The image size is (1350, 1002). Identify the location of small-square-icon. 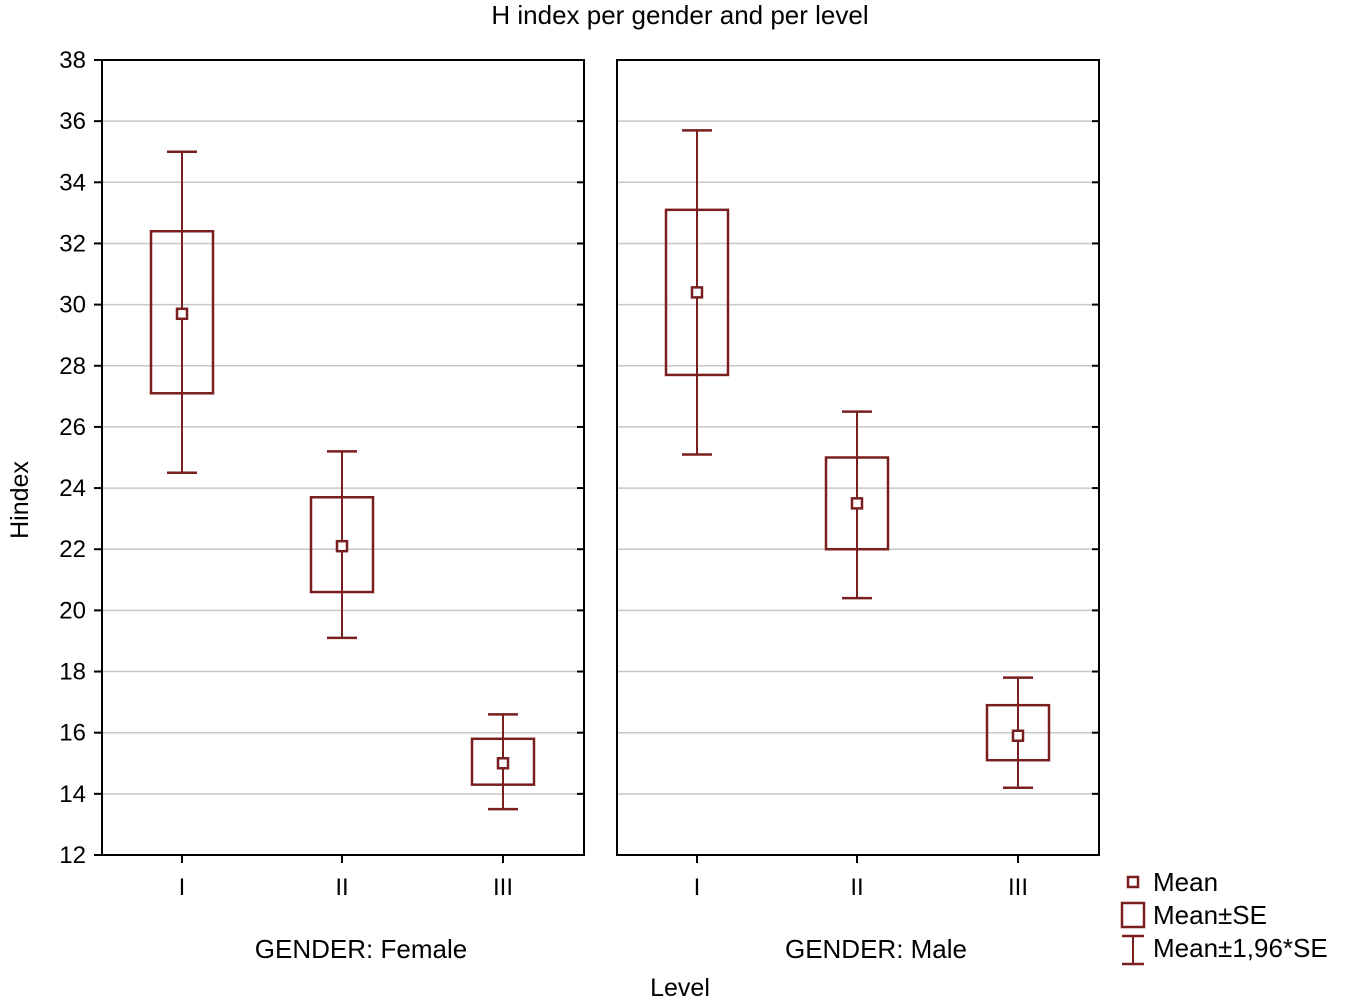
(1133, 882).